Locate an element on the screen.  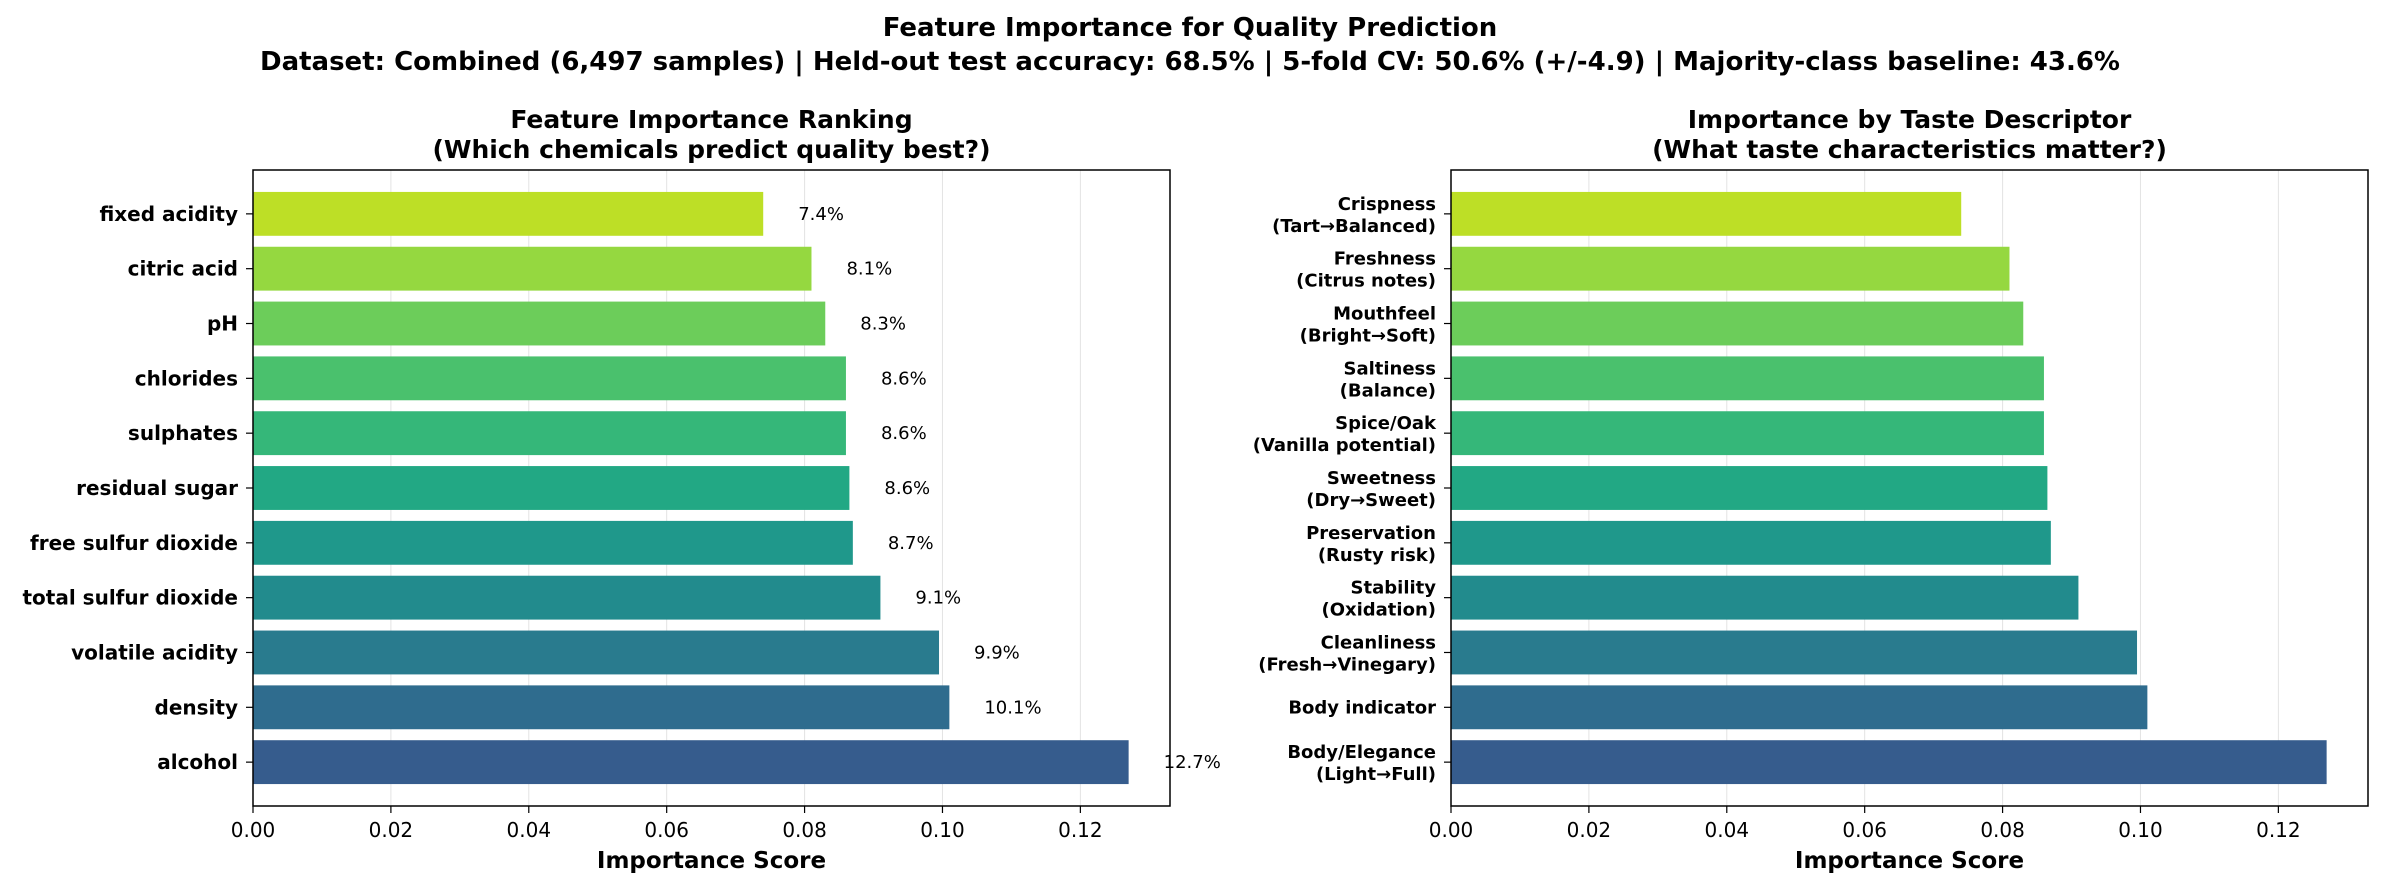
y-tick-label: alcohol is located at coordinates (197, 762).